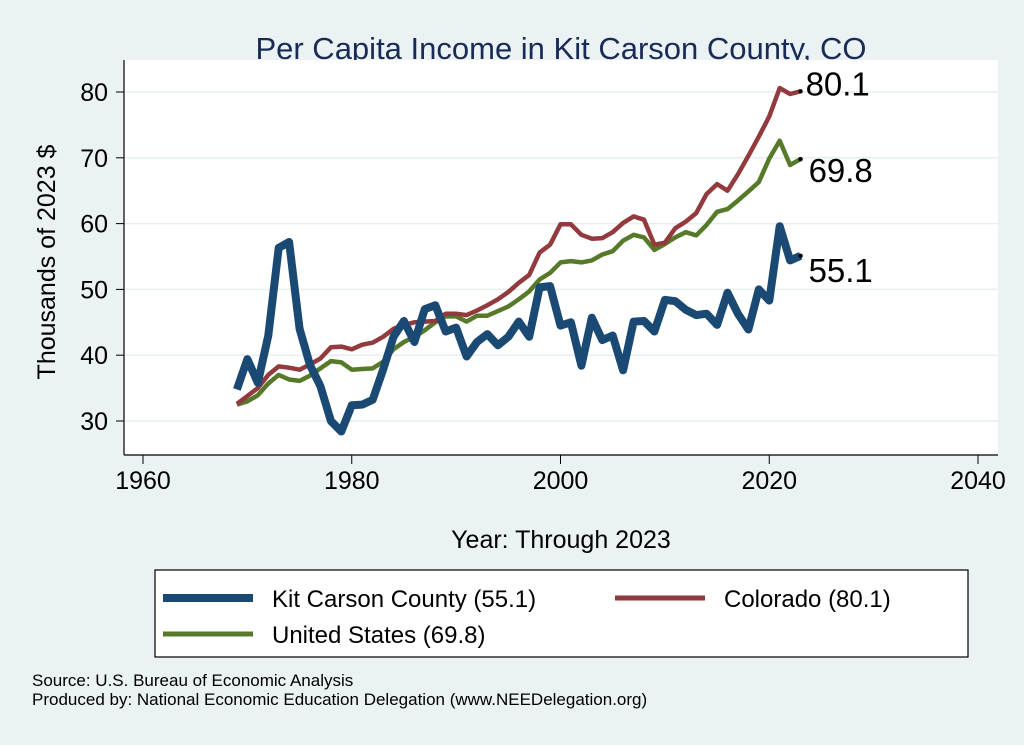  I want to click on end-label-united-states: 69.8, so click(841, 170).